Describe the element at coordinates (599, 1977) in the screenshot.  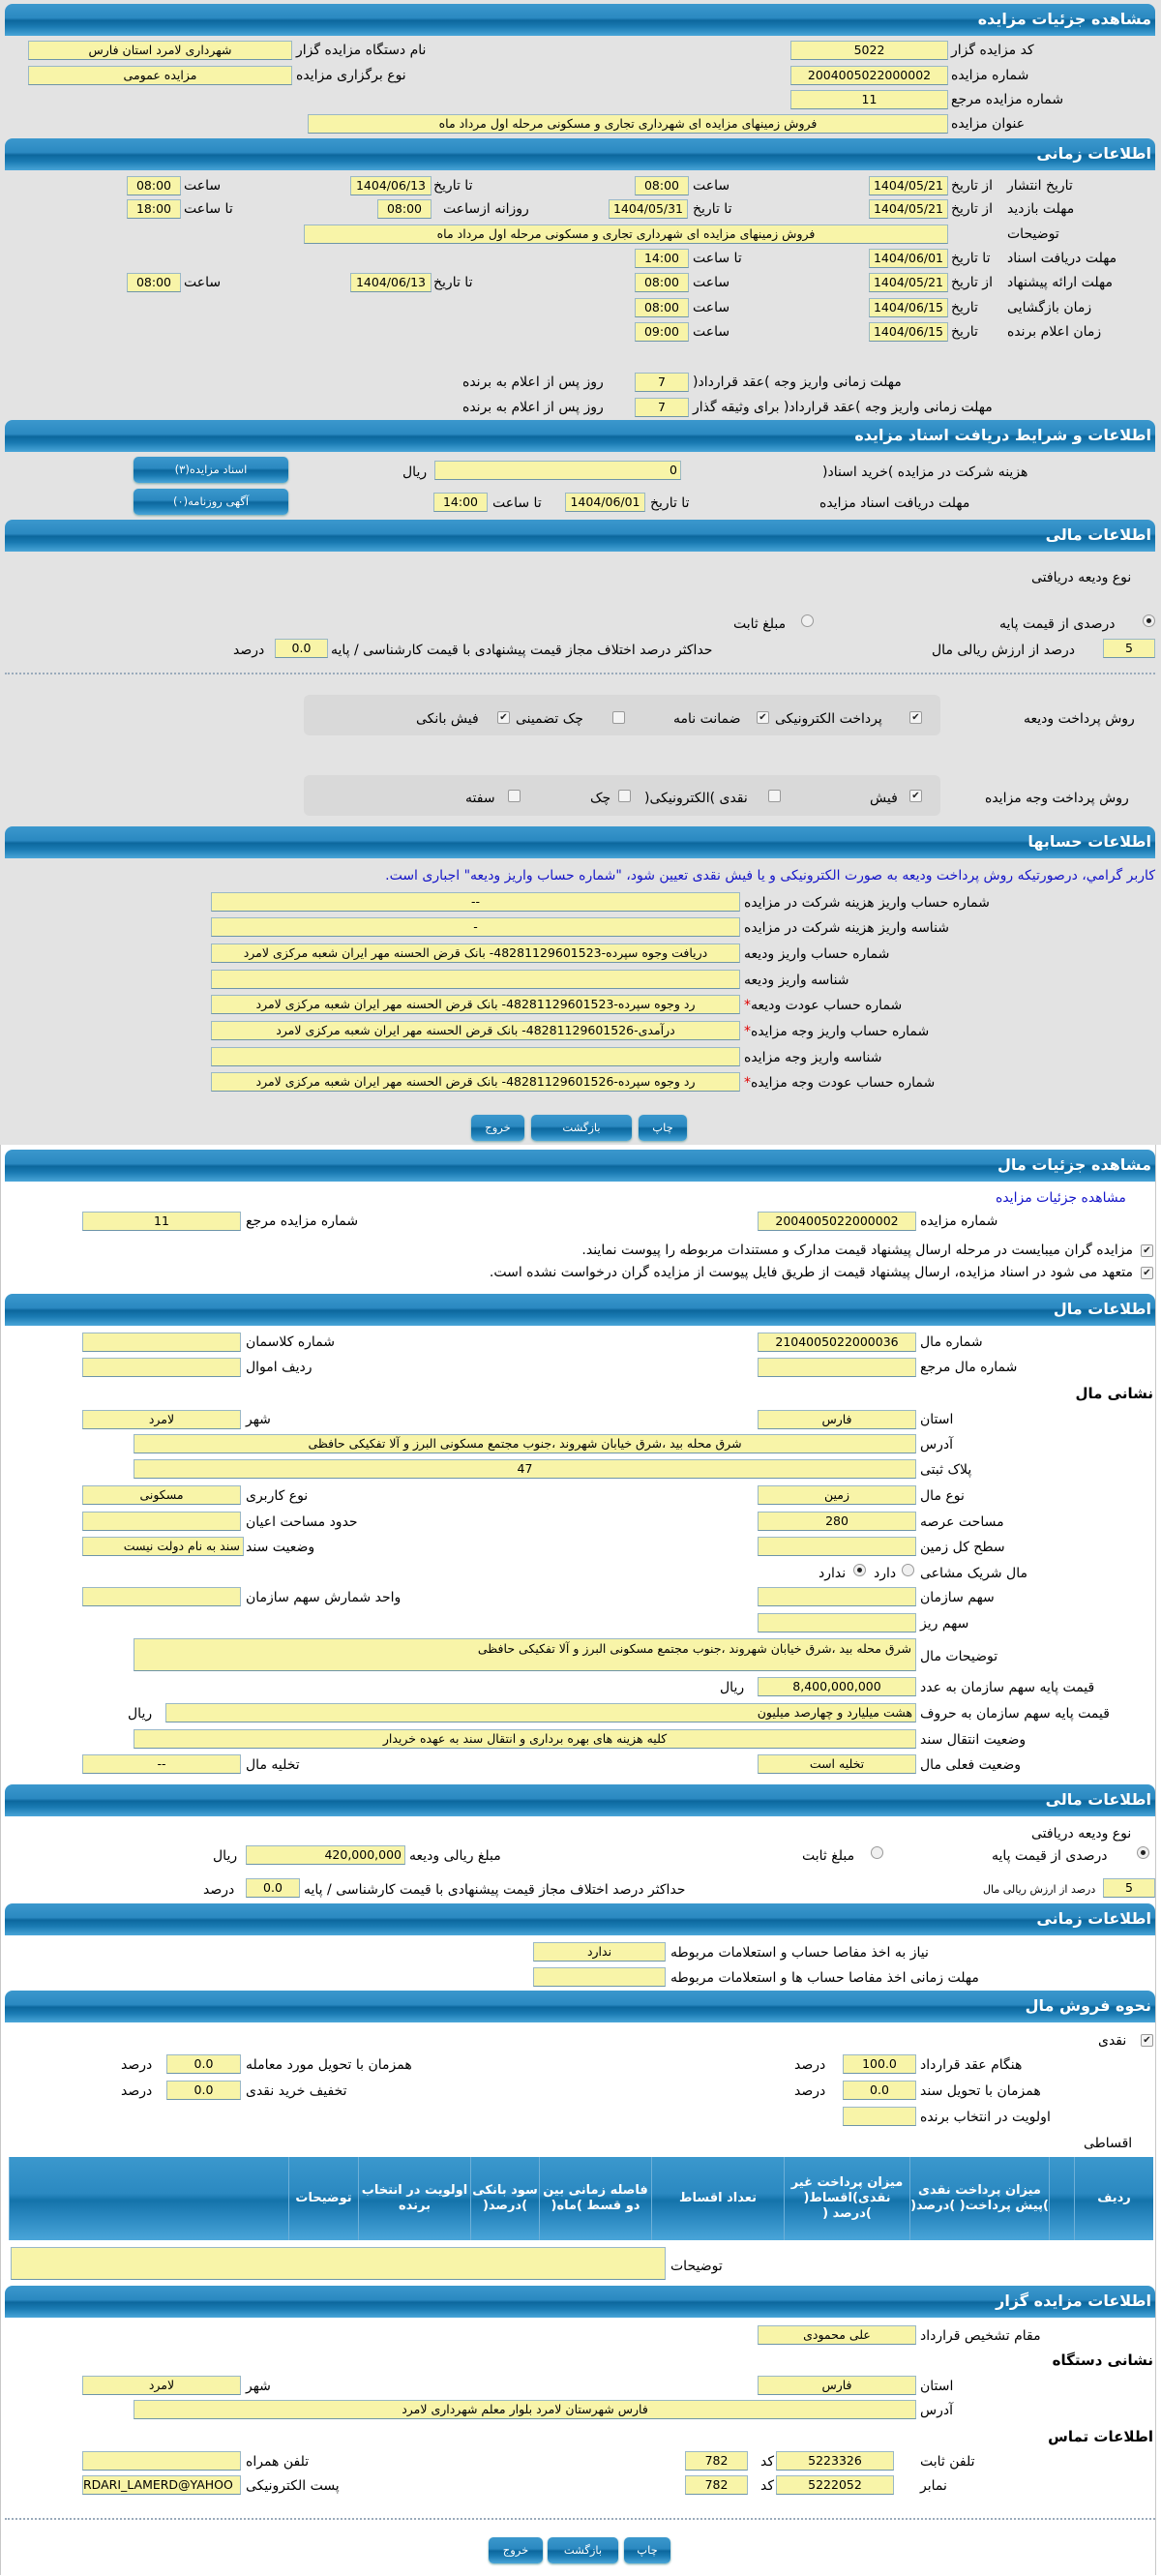
I see `clearance-deadline-field` at that location.